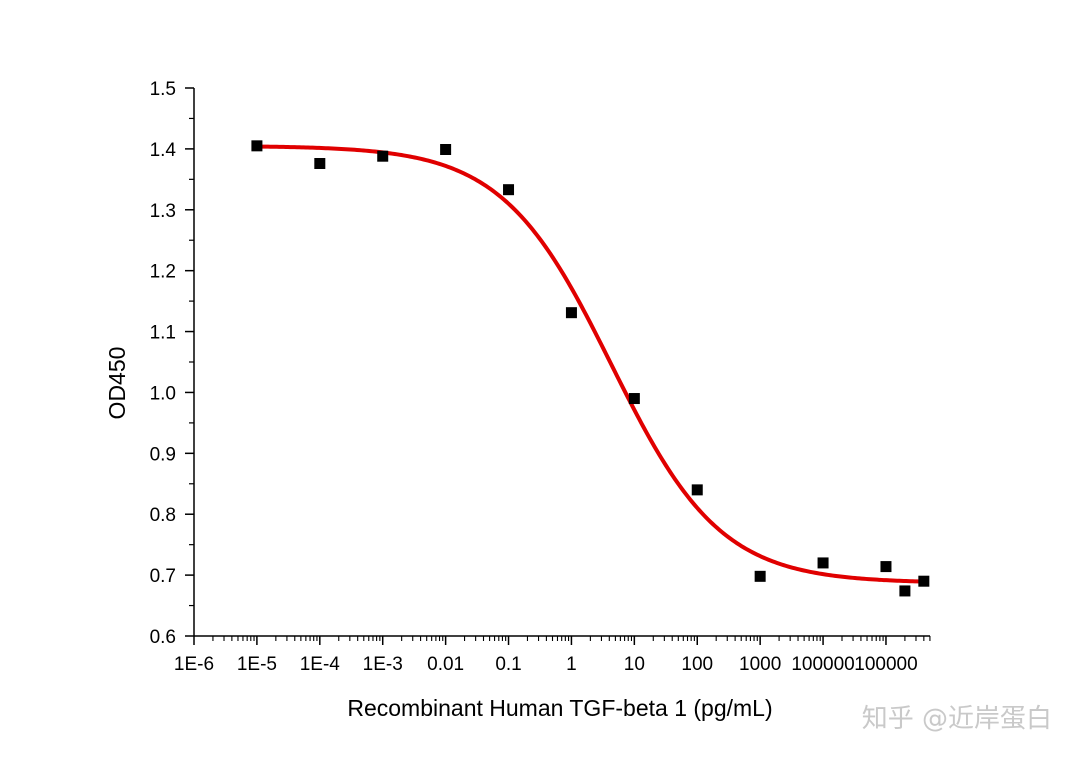 Image resolution: width=1080 pixels, height=763 pixels. What do you see at coordinates (163, 393) in the screenshot?
I see `y-tick-label: 1.0` at bounding box center [163, 393].